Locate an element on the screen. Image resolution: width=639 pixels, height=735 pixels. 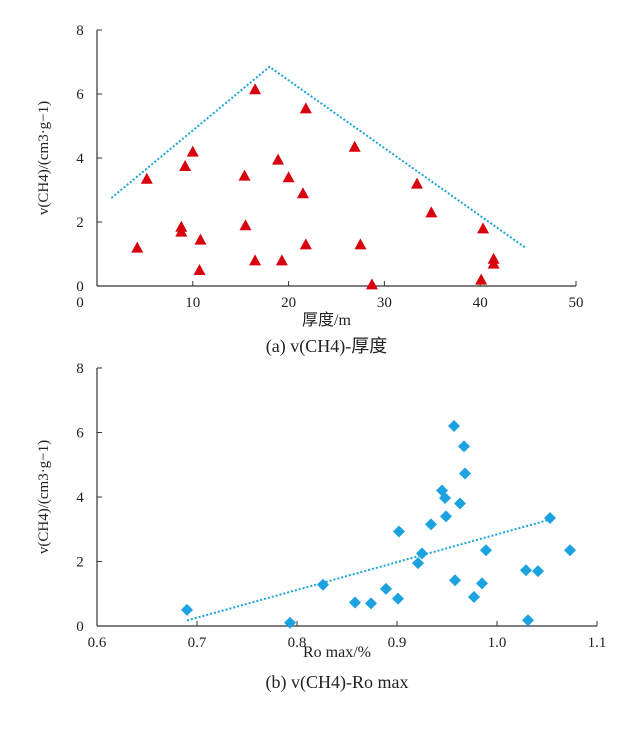
x-tick-label: 20 is located at coordinates (288, 303).